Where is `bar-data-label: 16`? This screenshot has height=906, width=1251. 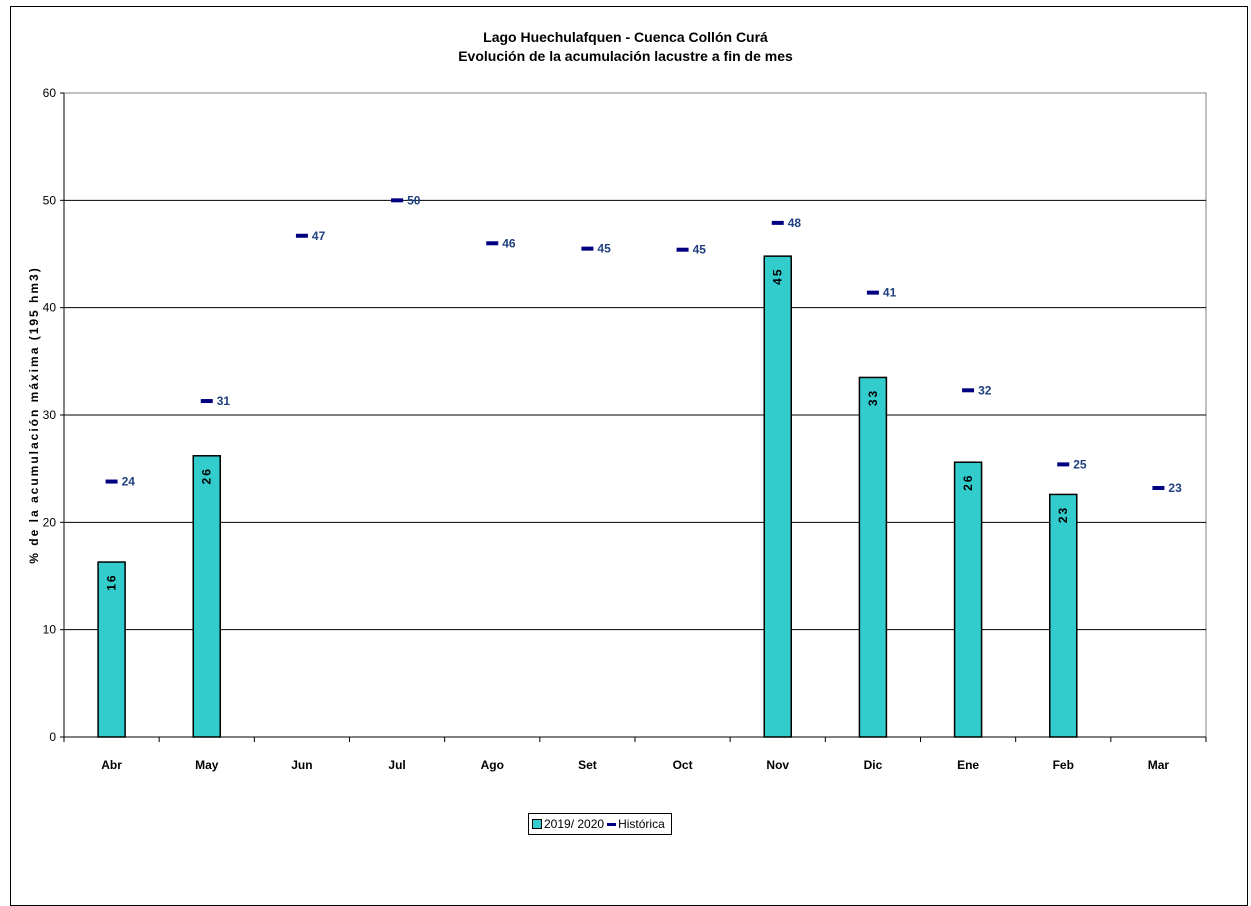
bar-data-label: 16 is located at coordinates (112, 581).